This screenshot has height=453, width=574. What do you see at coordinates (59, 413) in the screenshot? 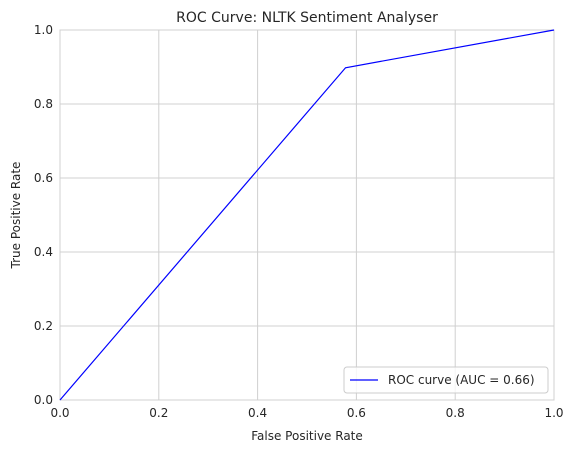
I see `x-tick-label: 0.0` at bounding box center [59, 413].